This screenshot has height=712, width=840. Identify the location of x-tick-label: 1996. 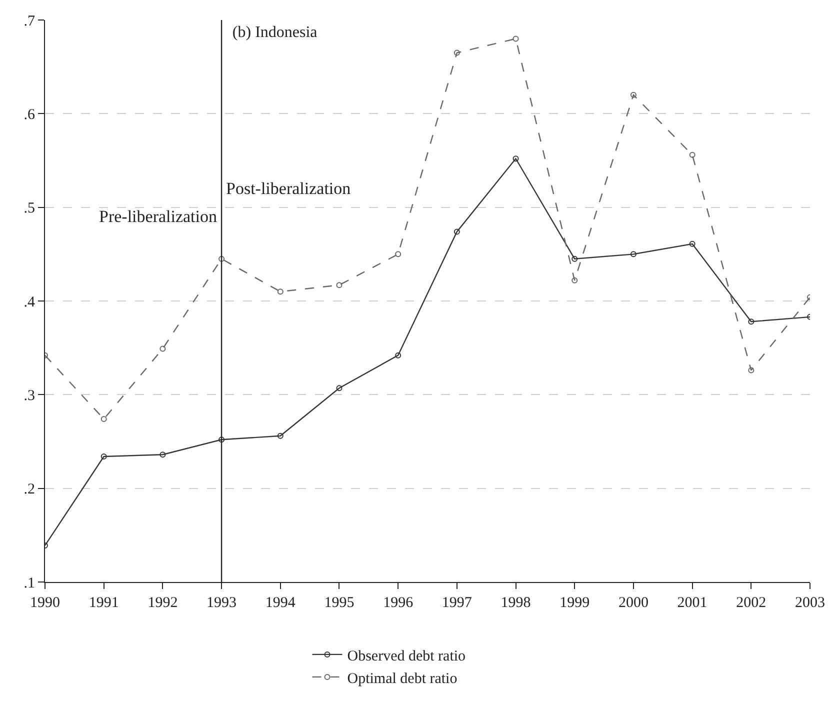
(398, 603).